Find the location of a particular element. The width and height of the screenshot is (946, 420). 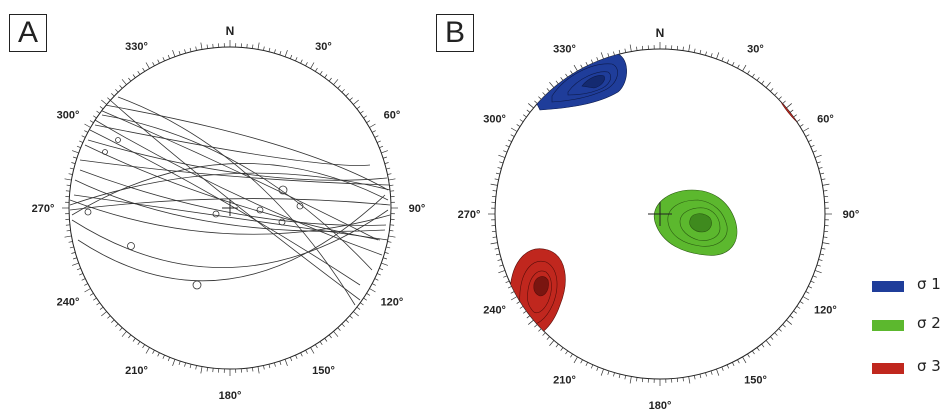

center-cross-a is located at coordinates (230, 208).